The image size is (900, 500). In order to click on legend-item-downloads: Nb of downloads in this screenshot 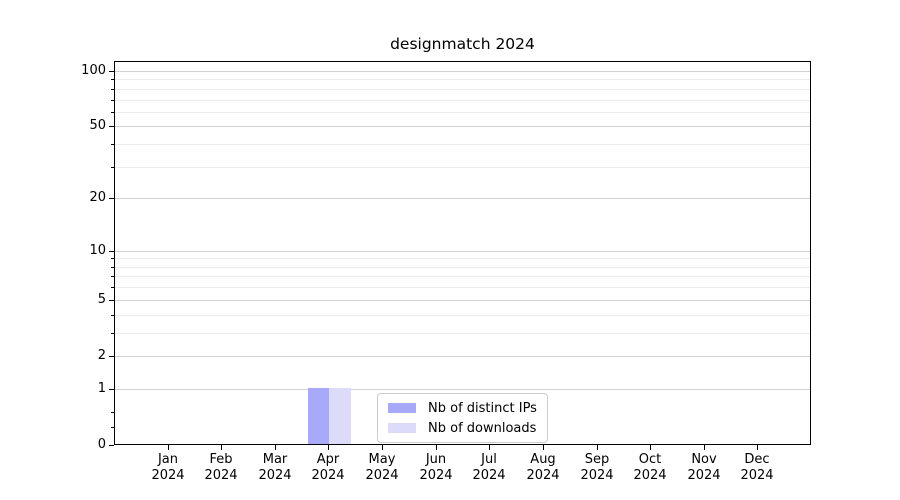, I will do `click(462, 428)`.